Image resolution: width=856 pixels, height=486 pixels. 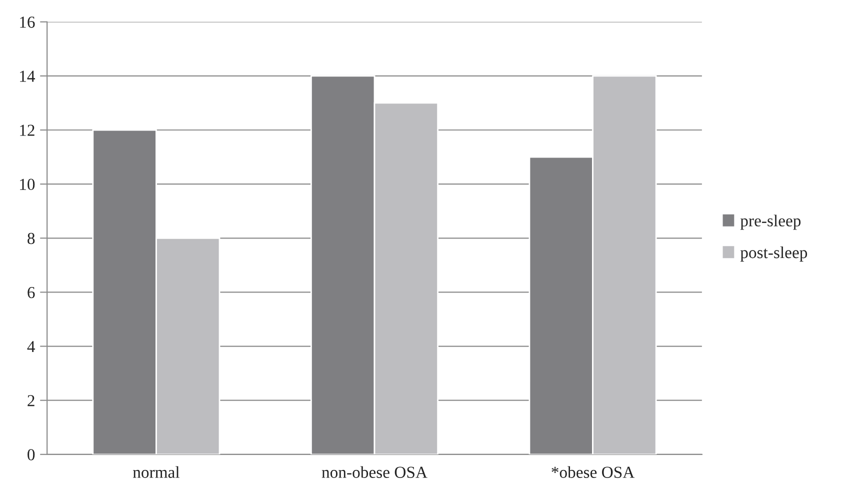 I want to click on y-tick-label: 16, so click(x=27, y=22).